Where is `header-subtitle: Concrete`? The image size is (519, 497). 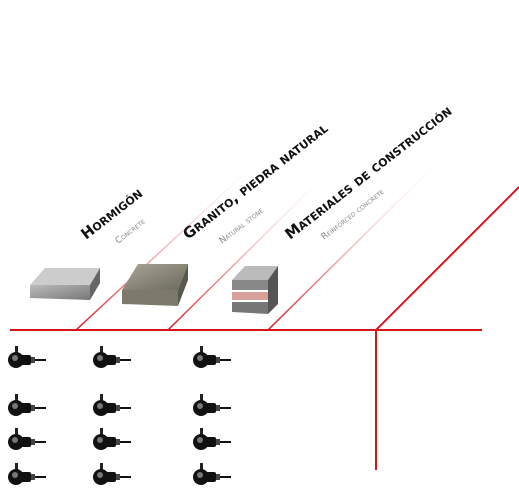
header-subtitle: Concrete is located at coordinates (131, 232).